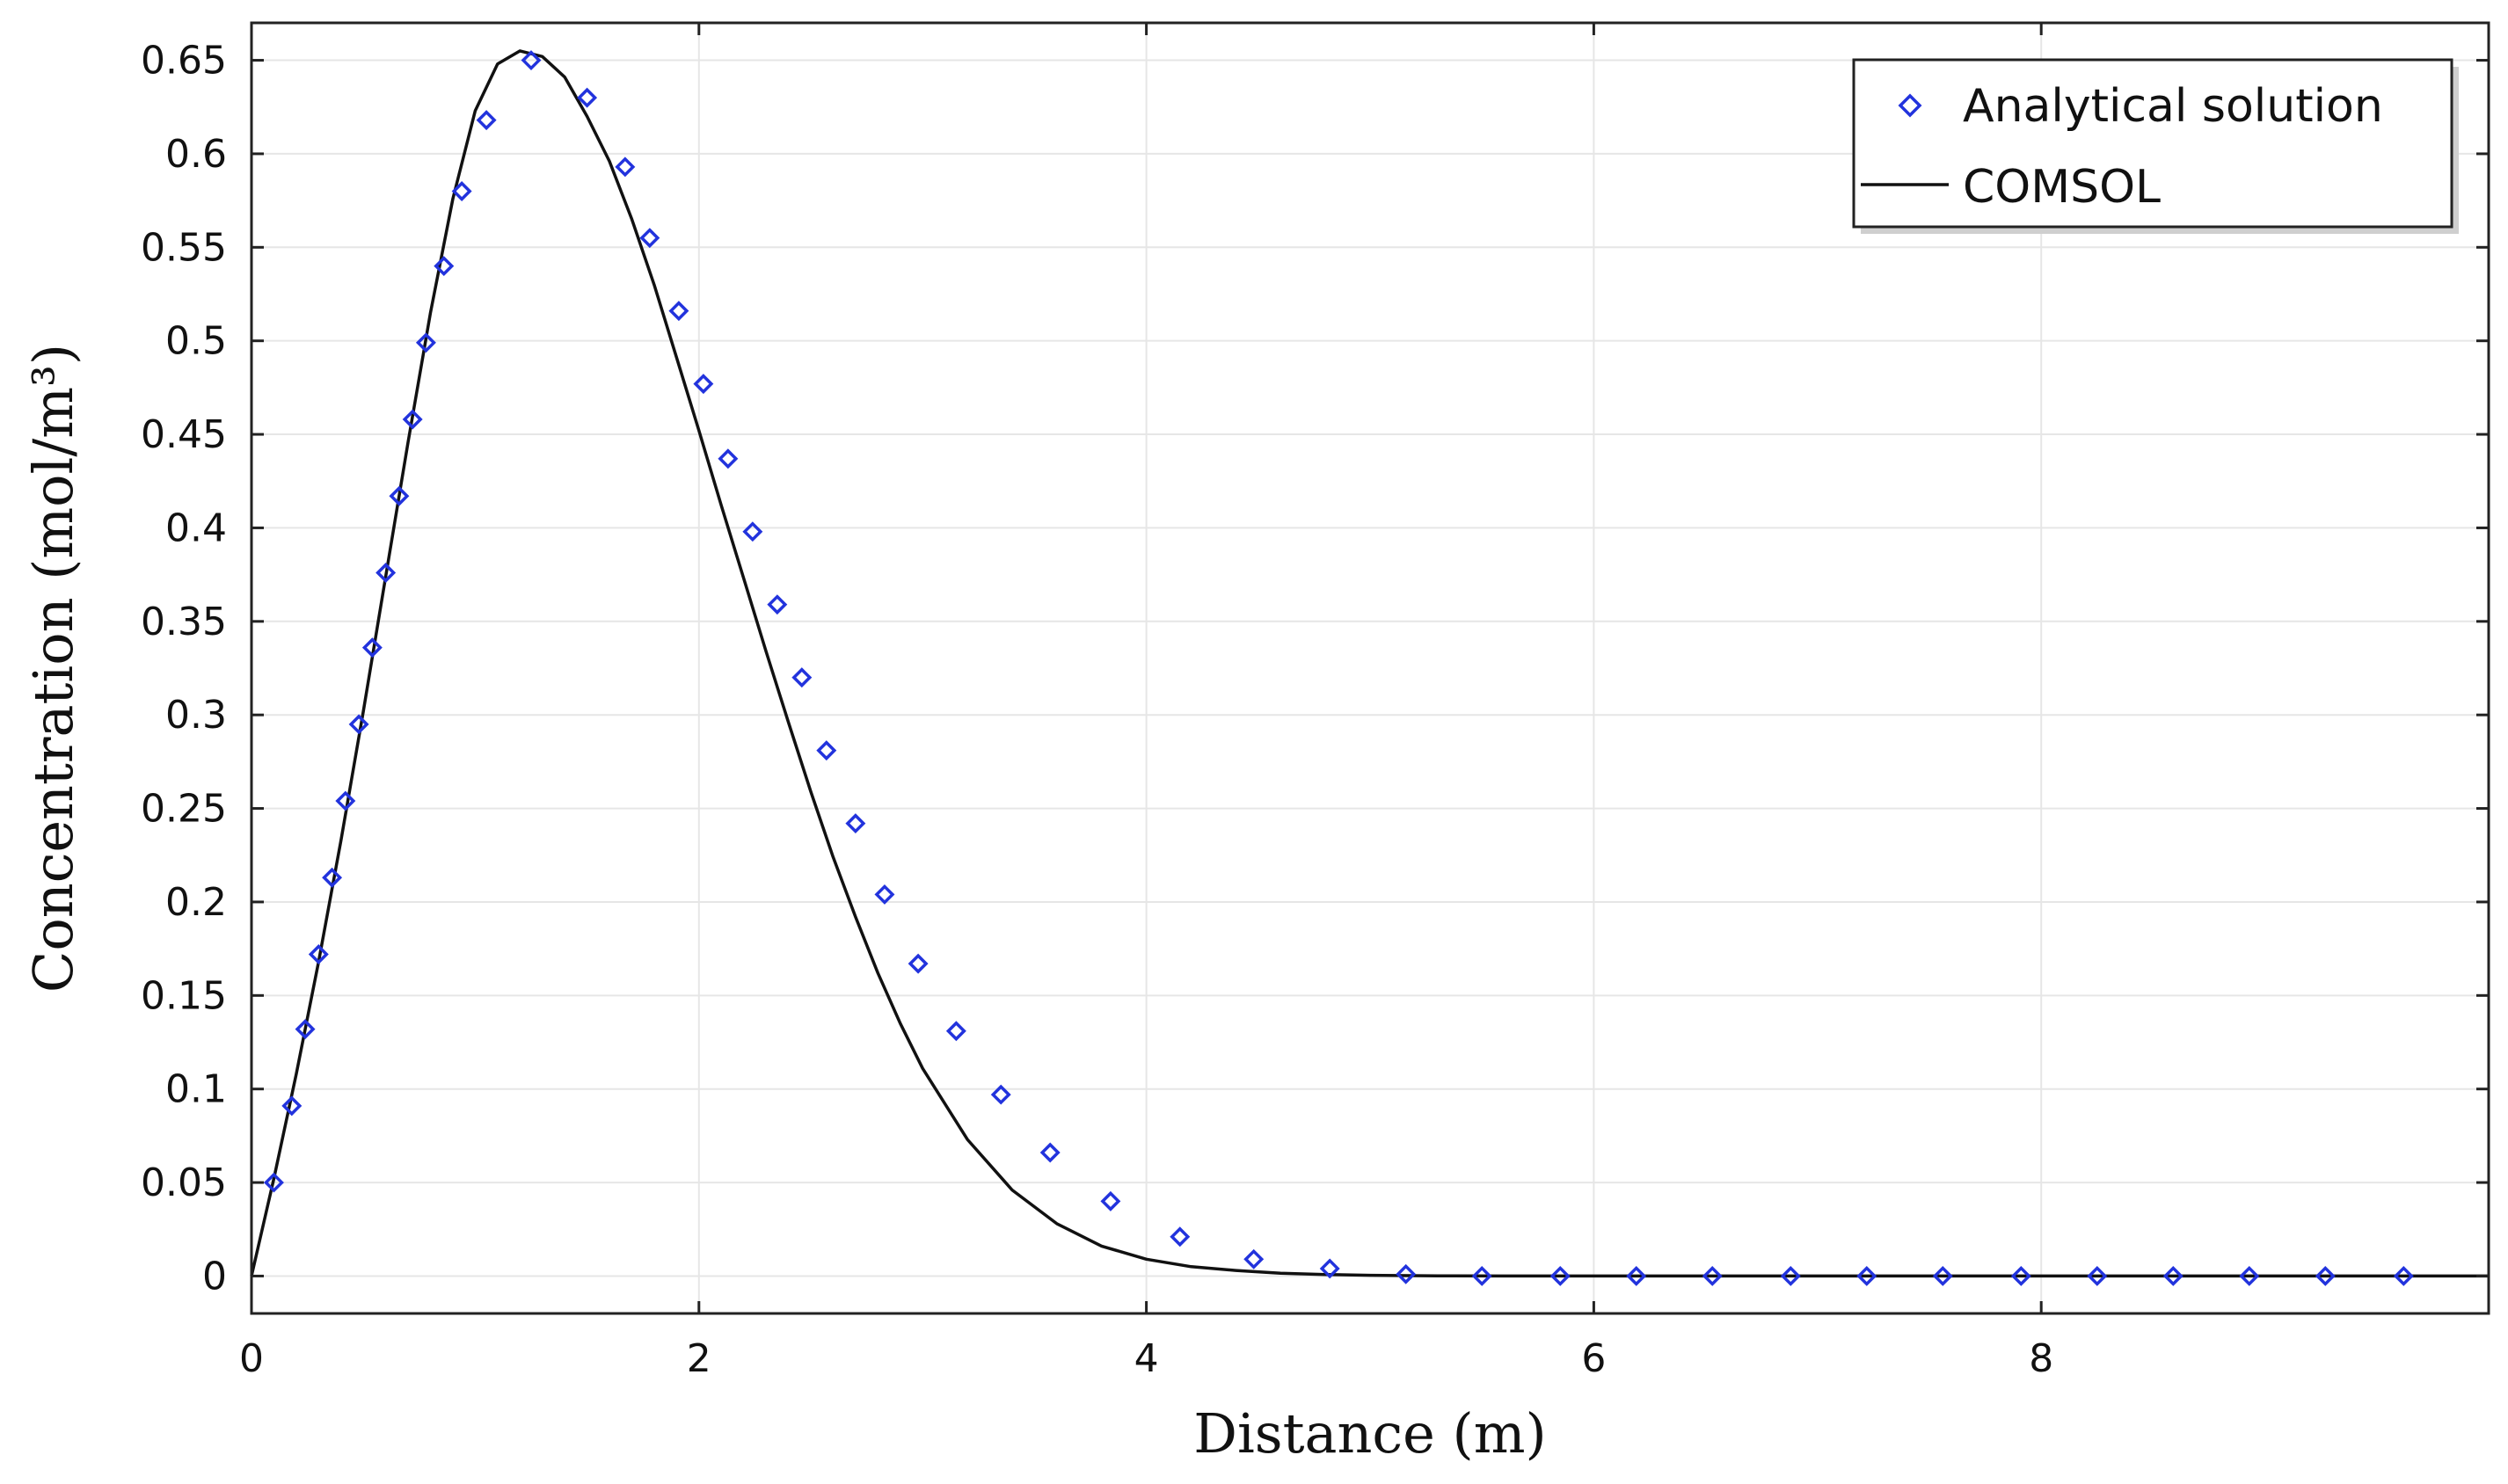  I want to click on y-tick-label: 0, so click(214, 1276).